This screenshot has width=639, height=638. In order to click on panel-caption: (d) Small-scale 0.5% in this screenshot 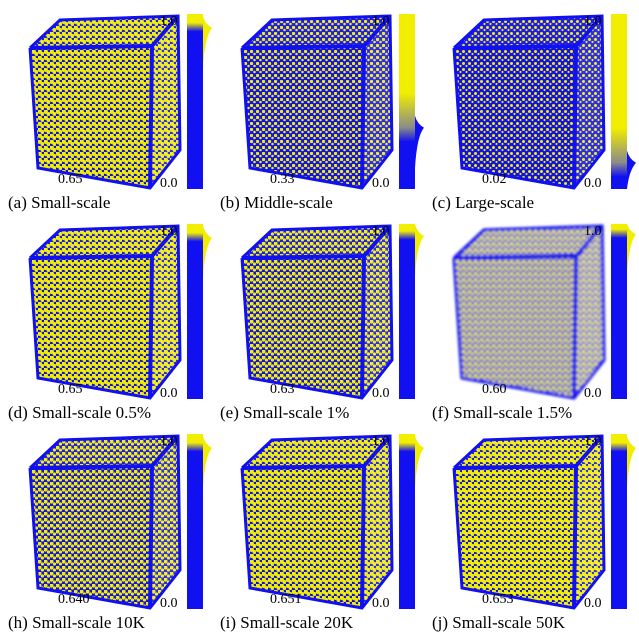, I will do `click(80, 412)`.